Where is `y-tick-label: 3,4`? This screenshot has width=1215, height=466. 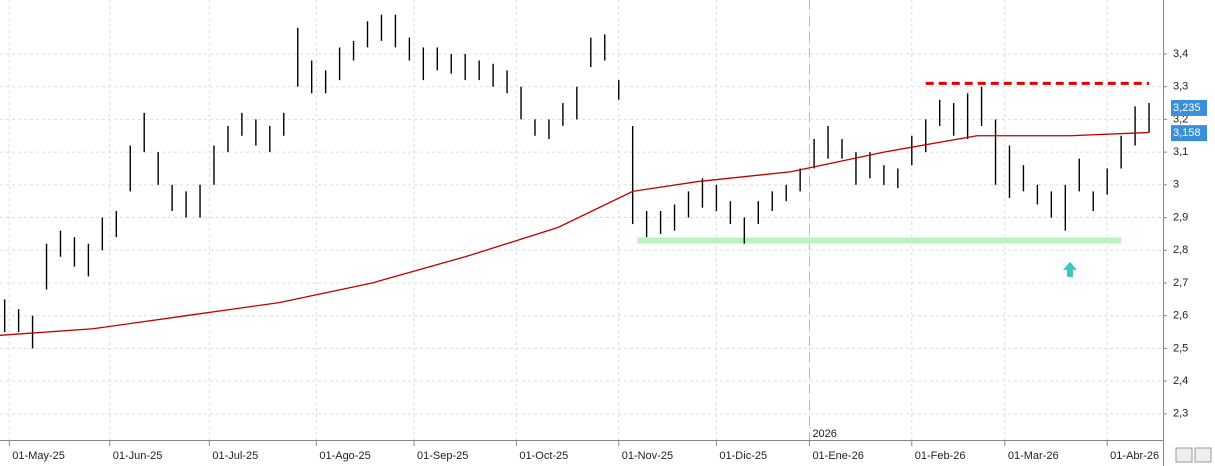
y-tick-label: 3,4 is located at coordinates (1180, 54).